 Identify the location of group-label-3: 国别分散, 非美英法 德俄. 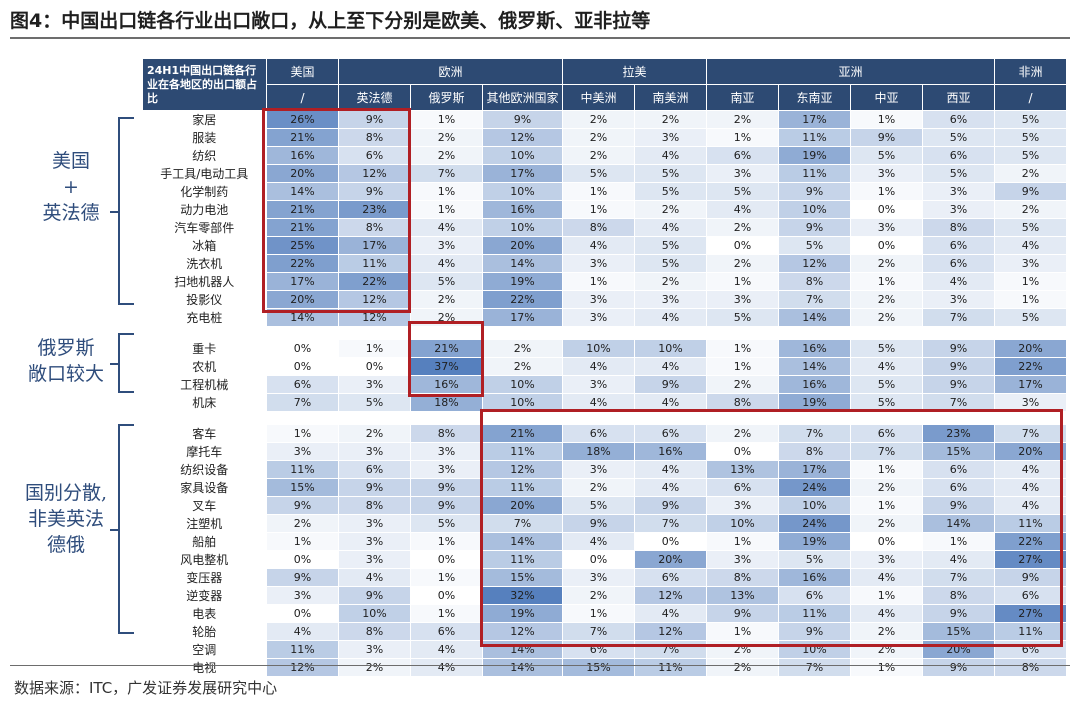
(66, 519).